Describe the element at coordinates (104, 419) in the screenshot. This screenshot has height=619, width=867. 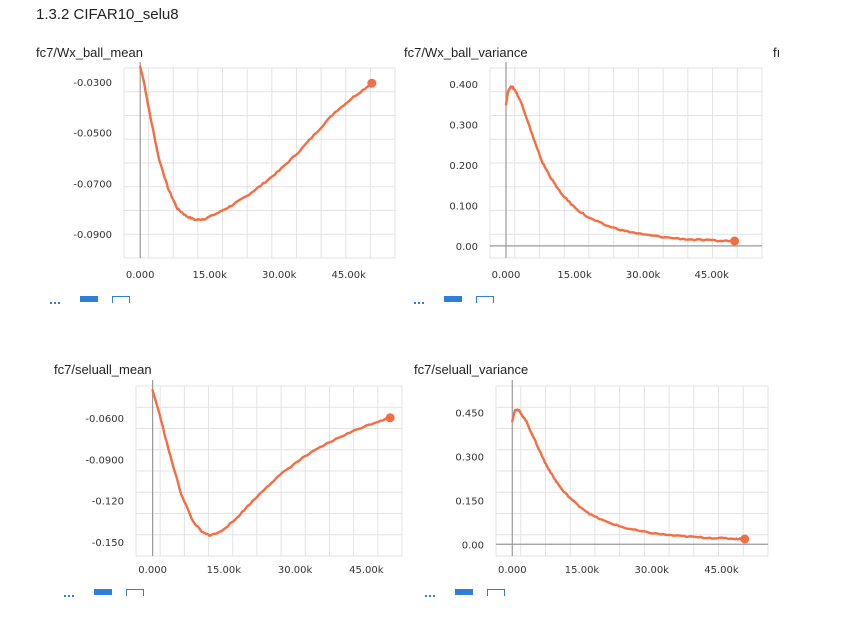
I see `y-tick-label: -0.0600` at that location.